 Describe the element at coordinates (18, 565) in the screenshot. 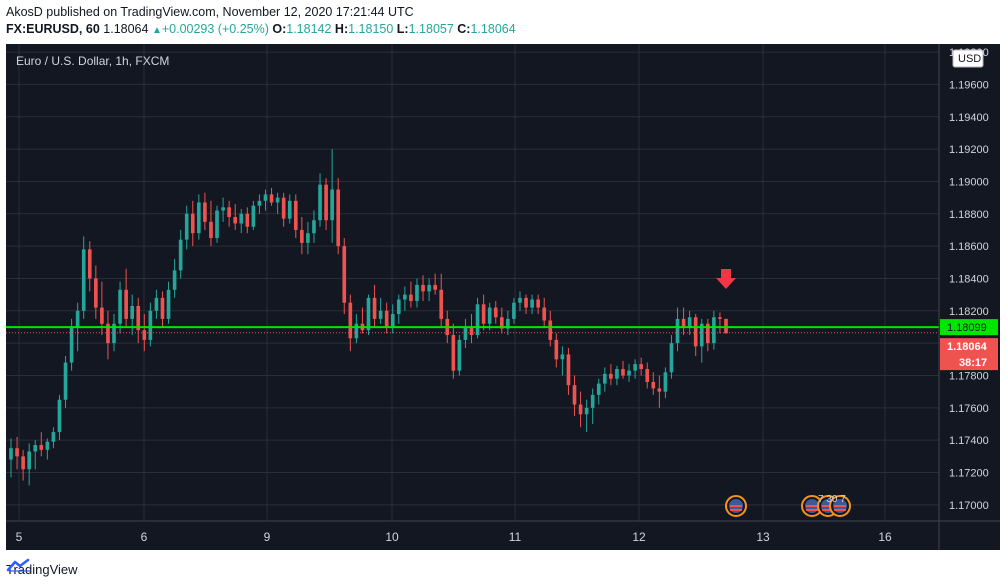

I see `tradingview-logo-icon` at that location.